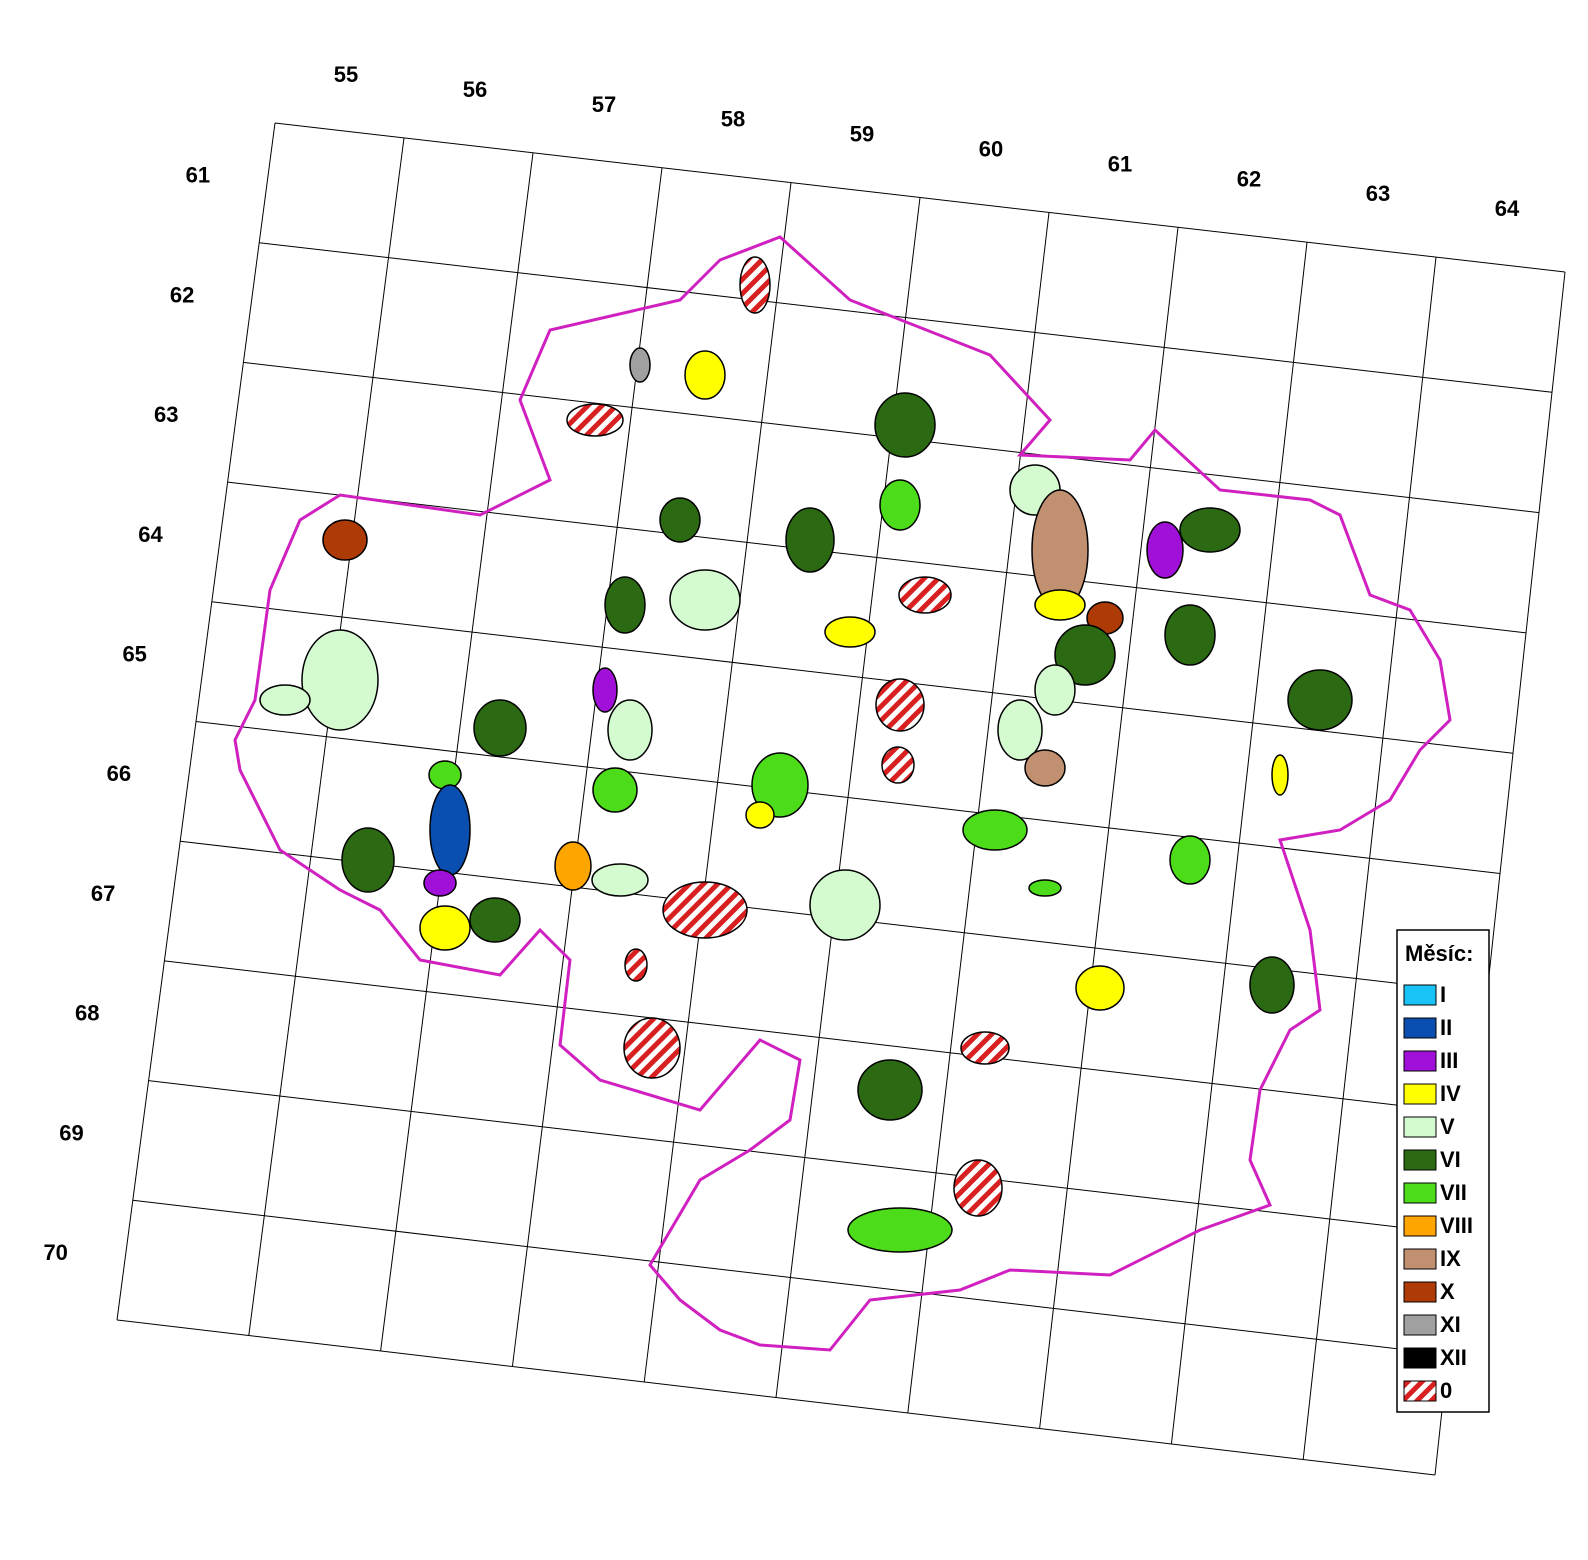  I want to click on column-label: 57, so click(604, 104).